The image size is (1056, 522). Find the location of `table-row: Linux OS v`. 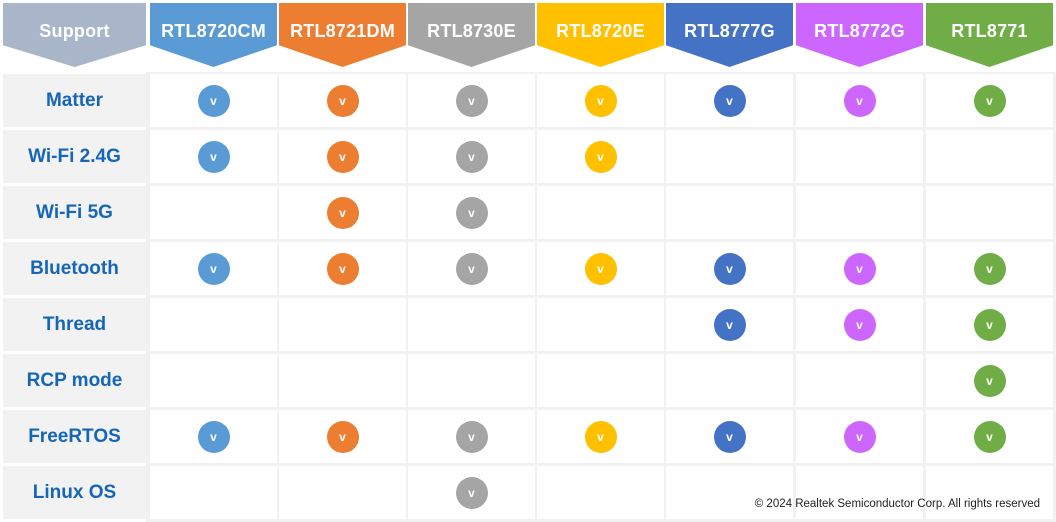

table-row: Linux OS v is located at coordinates (528, 492).